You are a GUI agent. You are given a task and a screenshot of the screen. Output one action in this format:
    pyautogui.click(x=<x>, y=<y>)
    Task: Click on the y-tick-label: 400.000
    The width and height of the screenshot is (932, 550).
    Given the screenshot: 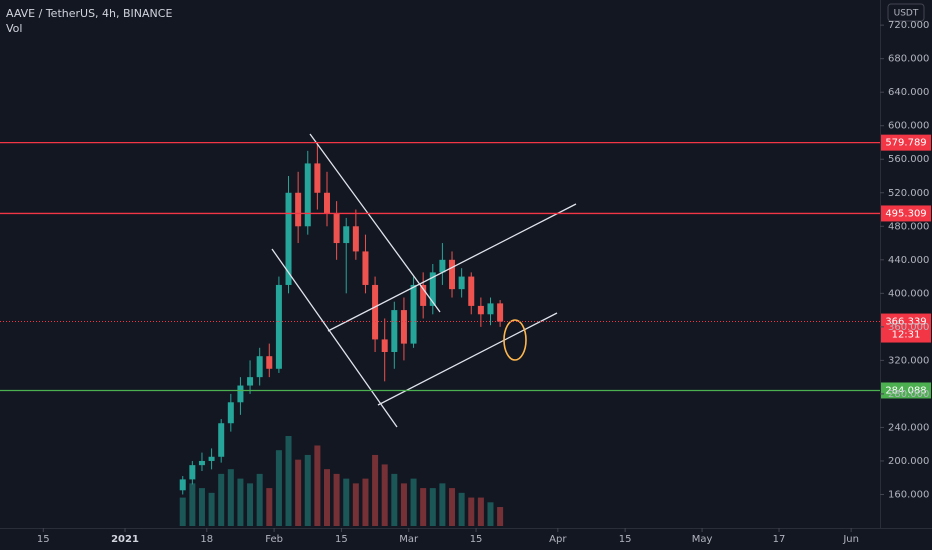 What is the action you would take?
    pyautogui.click(x=908, y=293)
    